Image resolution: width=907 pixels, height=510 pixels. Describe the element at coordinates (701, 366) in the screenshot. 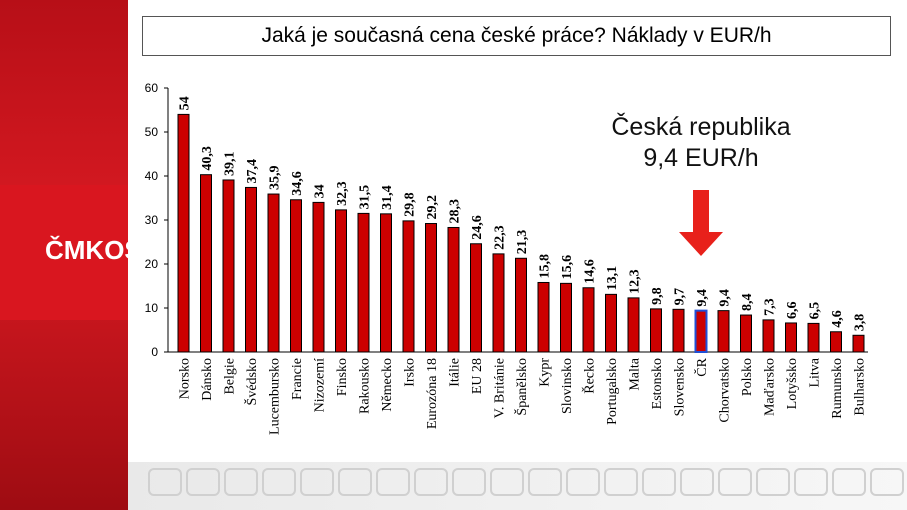

I see `category-label: ČR` at that location.